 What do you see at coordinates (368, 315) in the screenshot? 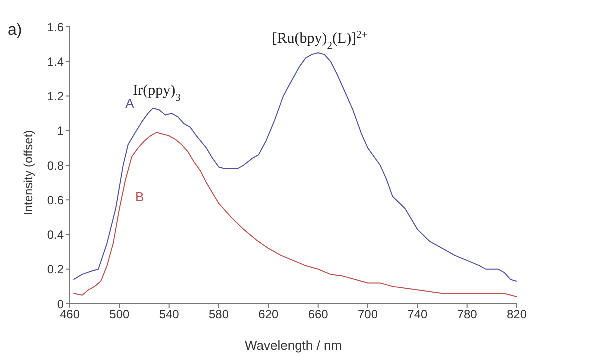
I see `x-tick-label: 700` at bounding box center [368, 315].